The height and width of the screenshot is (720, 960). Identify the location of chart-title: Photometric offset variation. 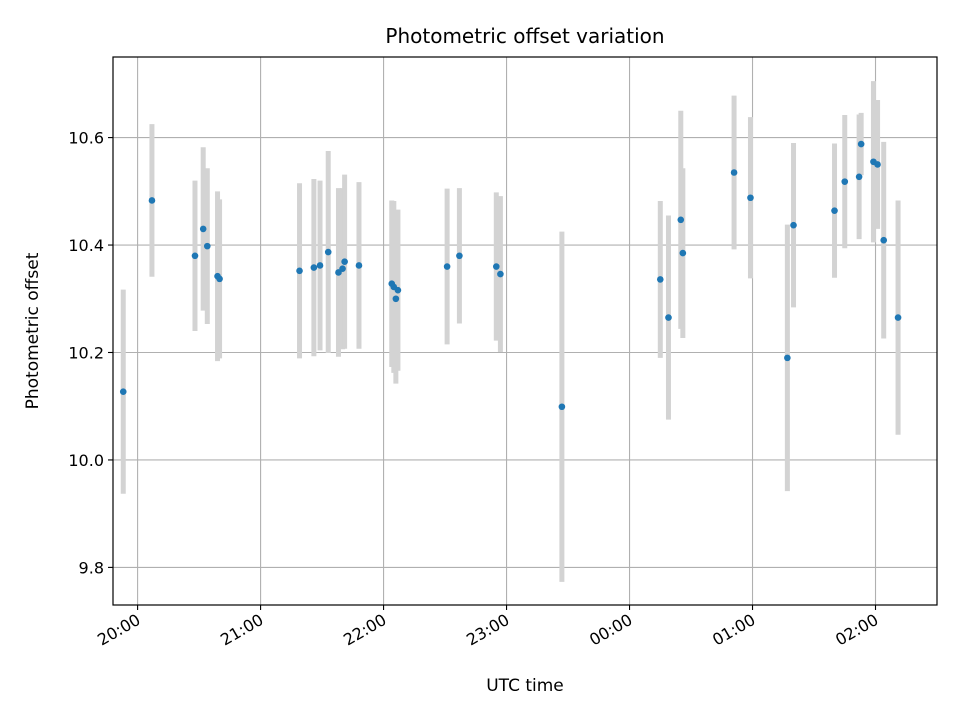
(524, 36).